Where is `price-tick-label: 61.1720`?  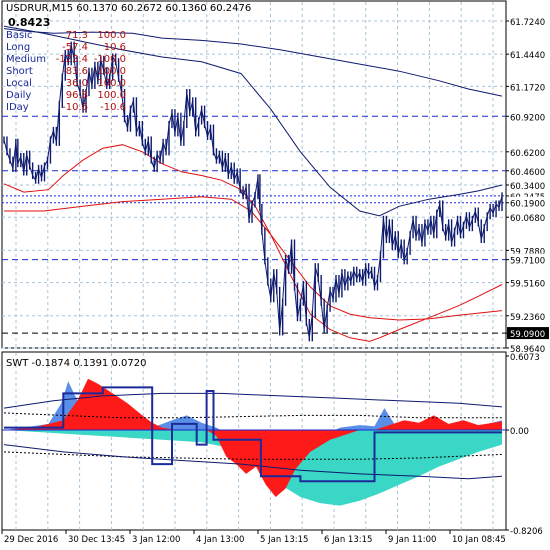 price-tick-label: 61.1720 is located at coordinates (527, 88).